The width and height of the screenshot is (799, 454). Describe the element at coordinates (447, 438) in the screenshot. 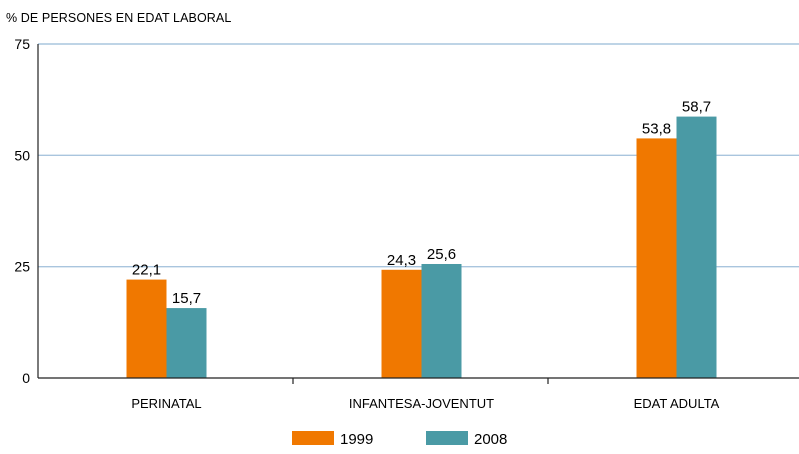

I see `legend-swatch-2008` at that location.